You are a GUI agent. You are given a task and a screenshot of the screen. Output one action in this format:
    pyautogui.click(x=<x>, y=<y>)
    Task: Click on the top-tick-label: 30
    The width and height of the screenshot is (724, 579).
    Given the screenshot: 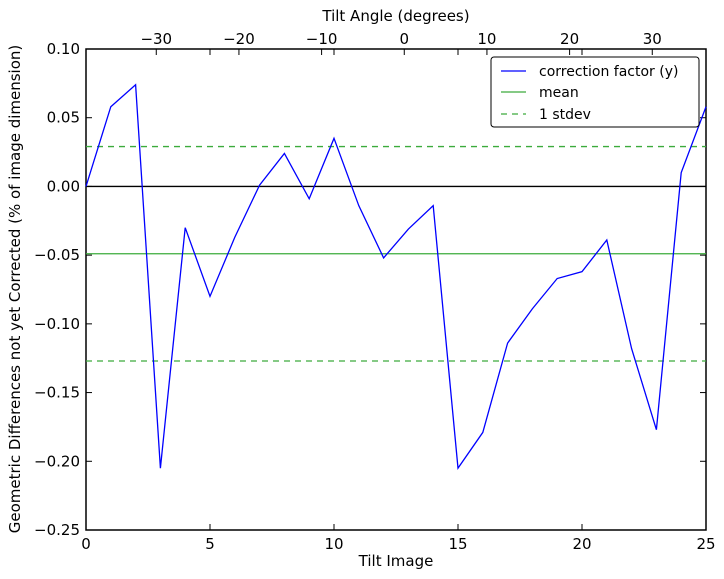 What is the action you would take?
    pyautogui.click(x=652, y=39)
    